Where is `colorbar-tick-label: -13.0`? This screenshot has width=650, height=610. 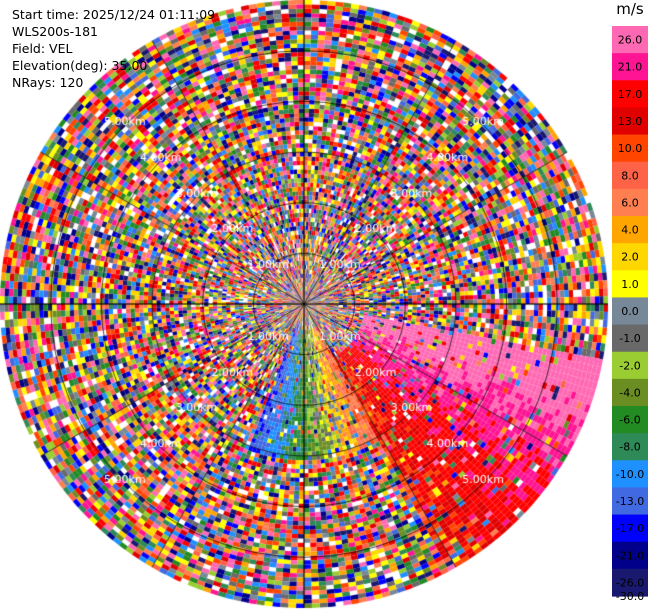 colorbar-tick-label: -13.0 is located at coordinates (630, 501).